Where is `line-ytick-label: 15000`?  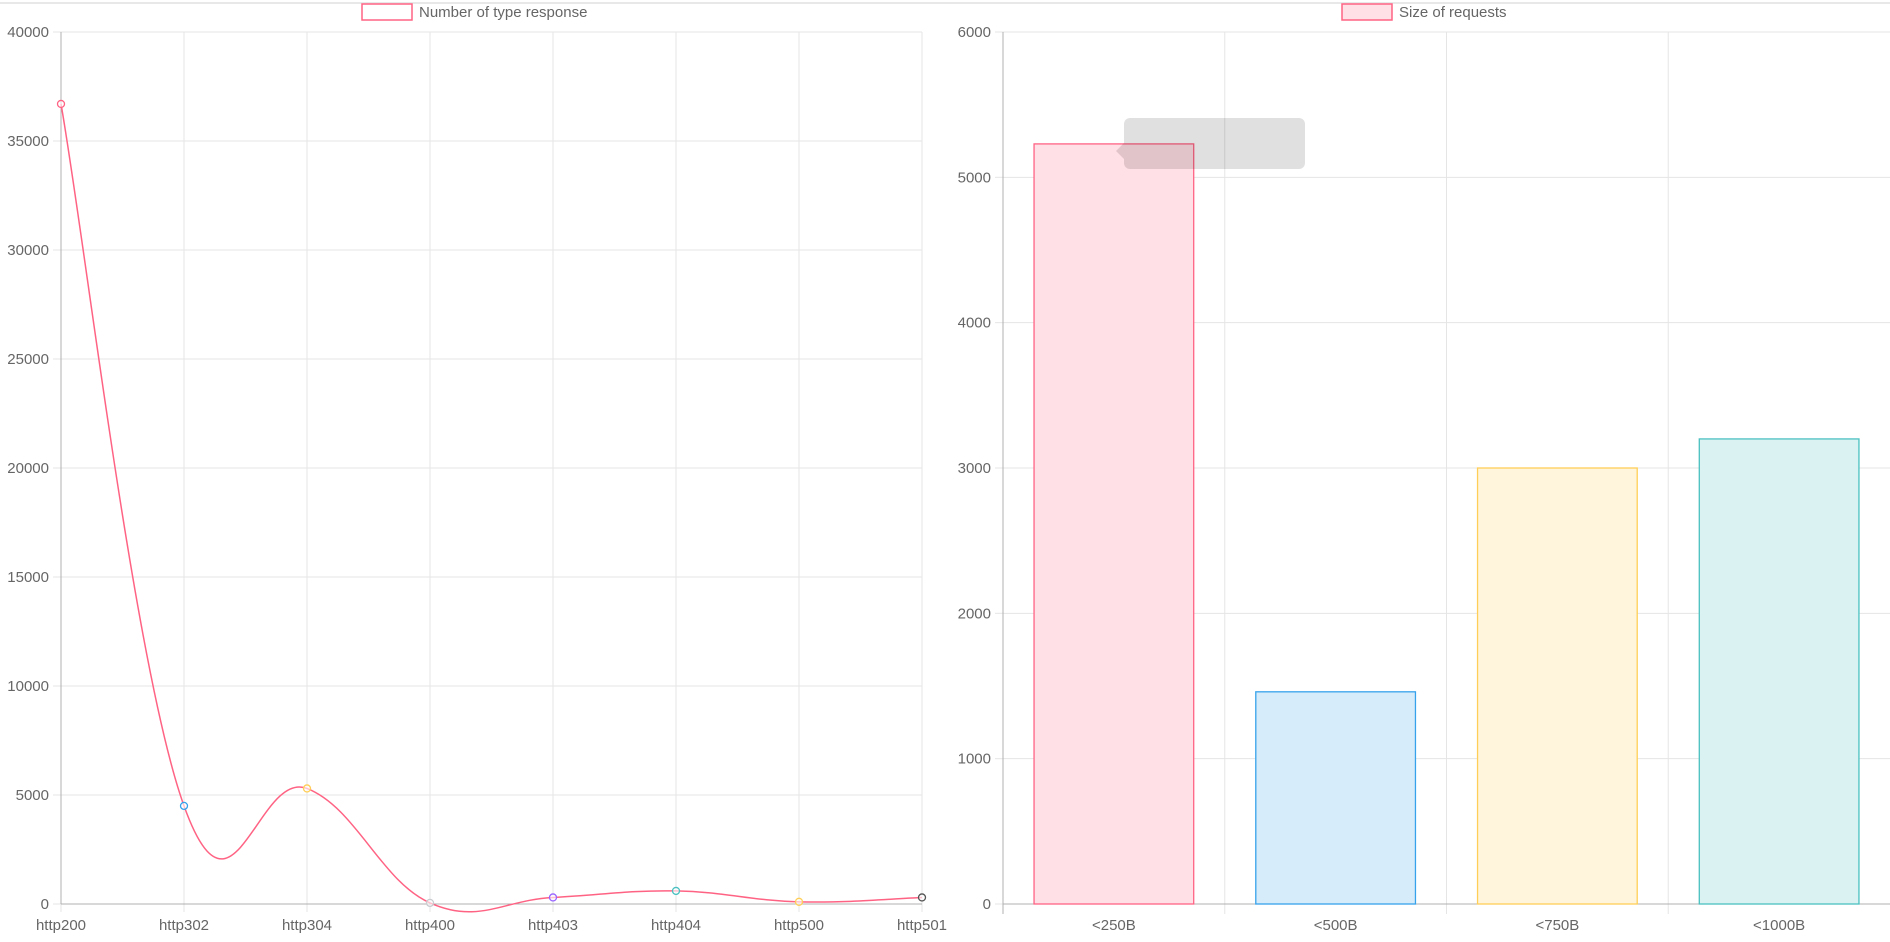
line-ytick-label: 15000 is located at coordinates (28, 577).